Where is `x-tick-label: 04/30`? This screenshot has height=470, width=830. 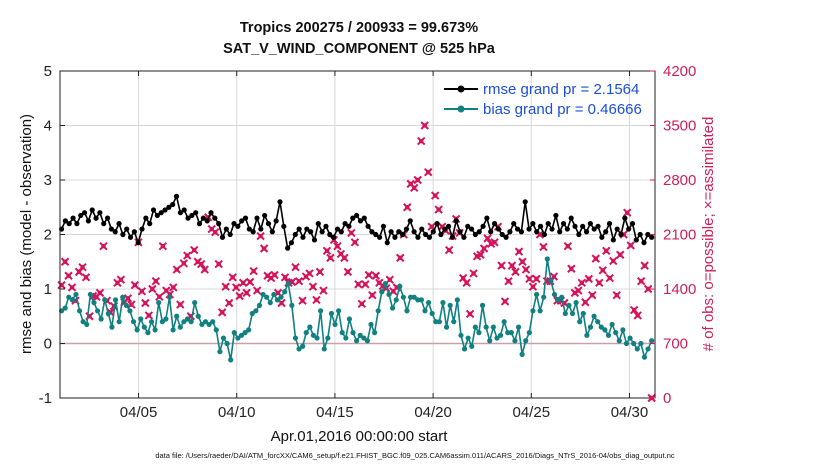 x-tick-label: 04/30 is located at coordinates (630, 412).